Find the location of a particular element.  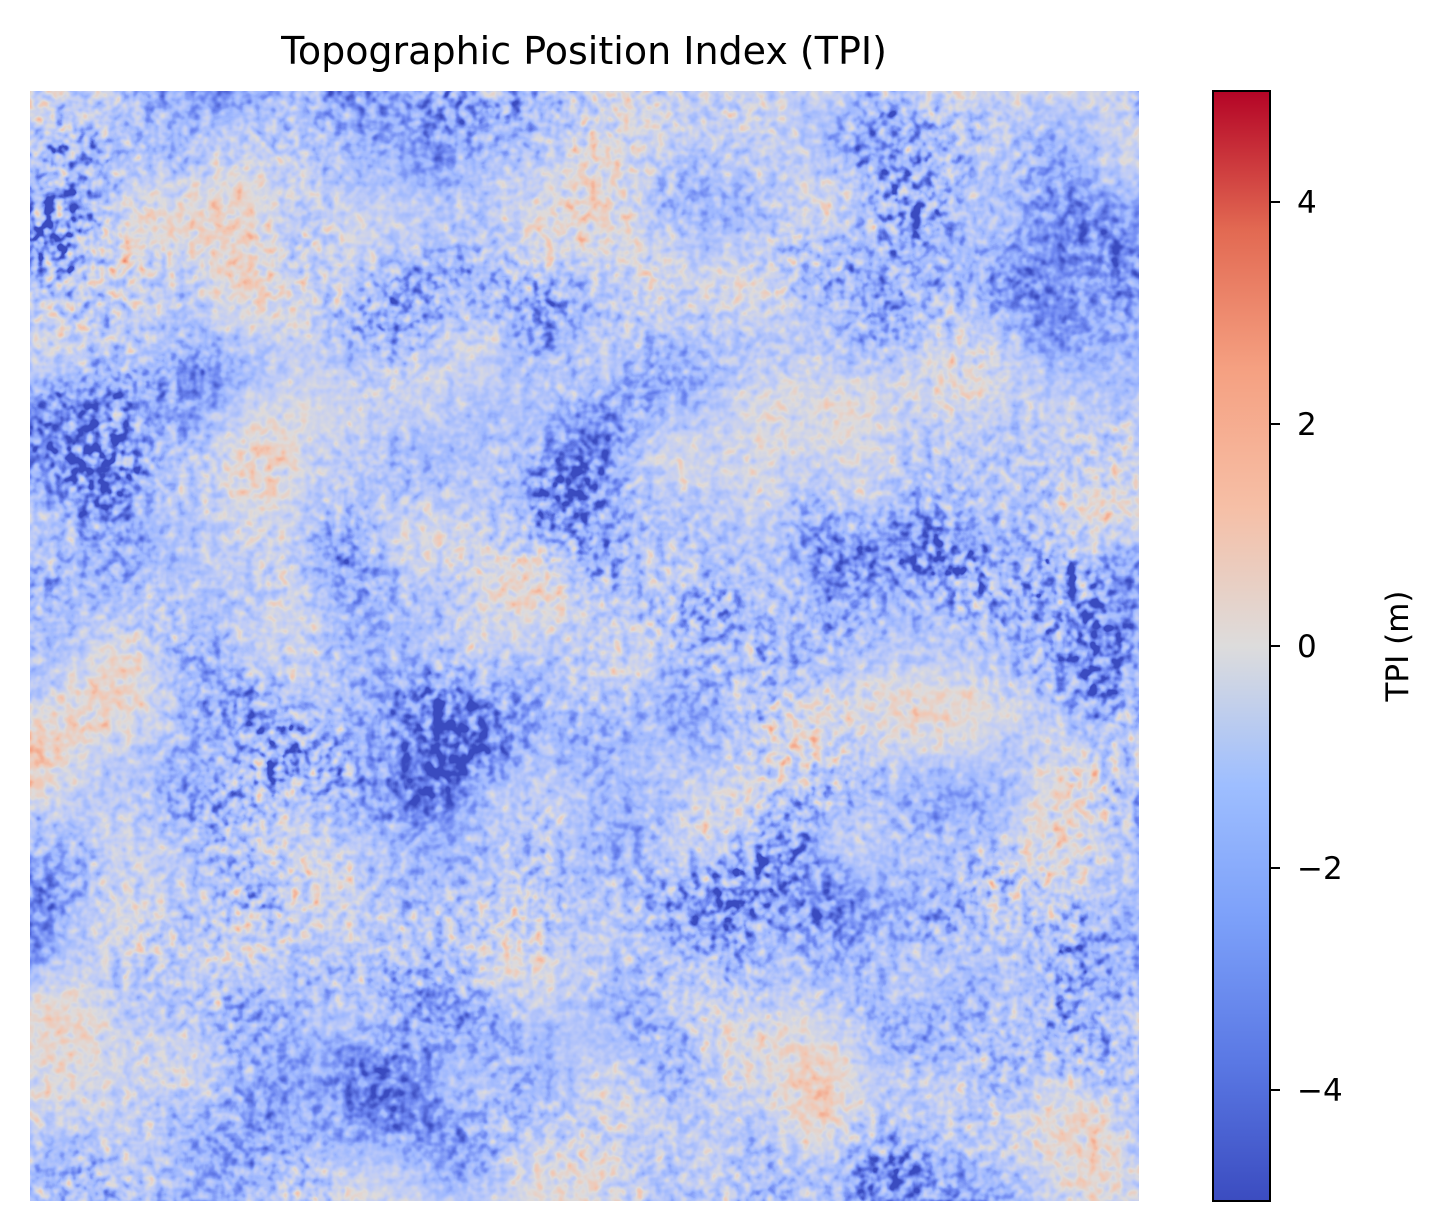

colorbar-tick-label: −2 is located at coordinates (1320, 869).